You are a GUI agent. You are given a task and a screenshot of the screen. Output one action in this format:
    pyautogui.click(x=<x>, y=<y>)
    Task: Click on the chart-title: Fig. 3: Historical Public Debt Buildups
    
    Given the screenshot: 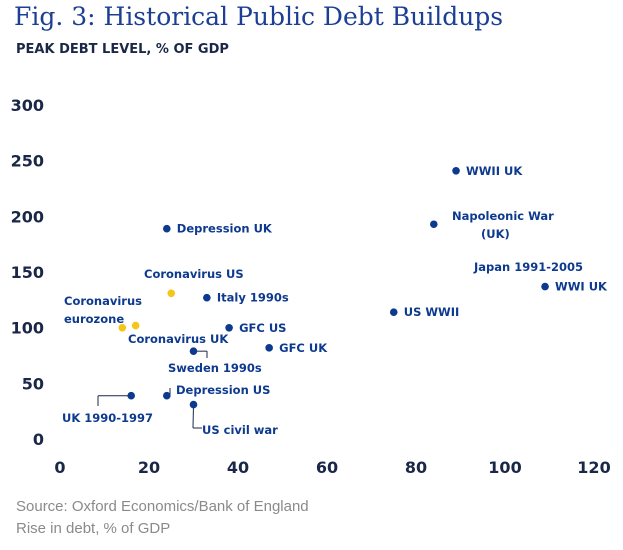 What is the action you would take?
    pyautogui.click(x=259, y=16)
    